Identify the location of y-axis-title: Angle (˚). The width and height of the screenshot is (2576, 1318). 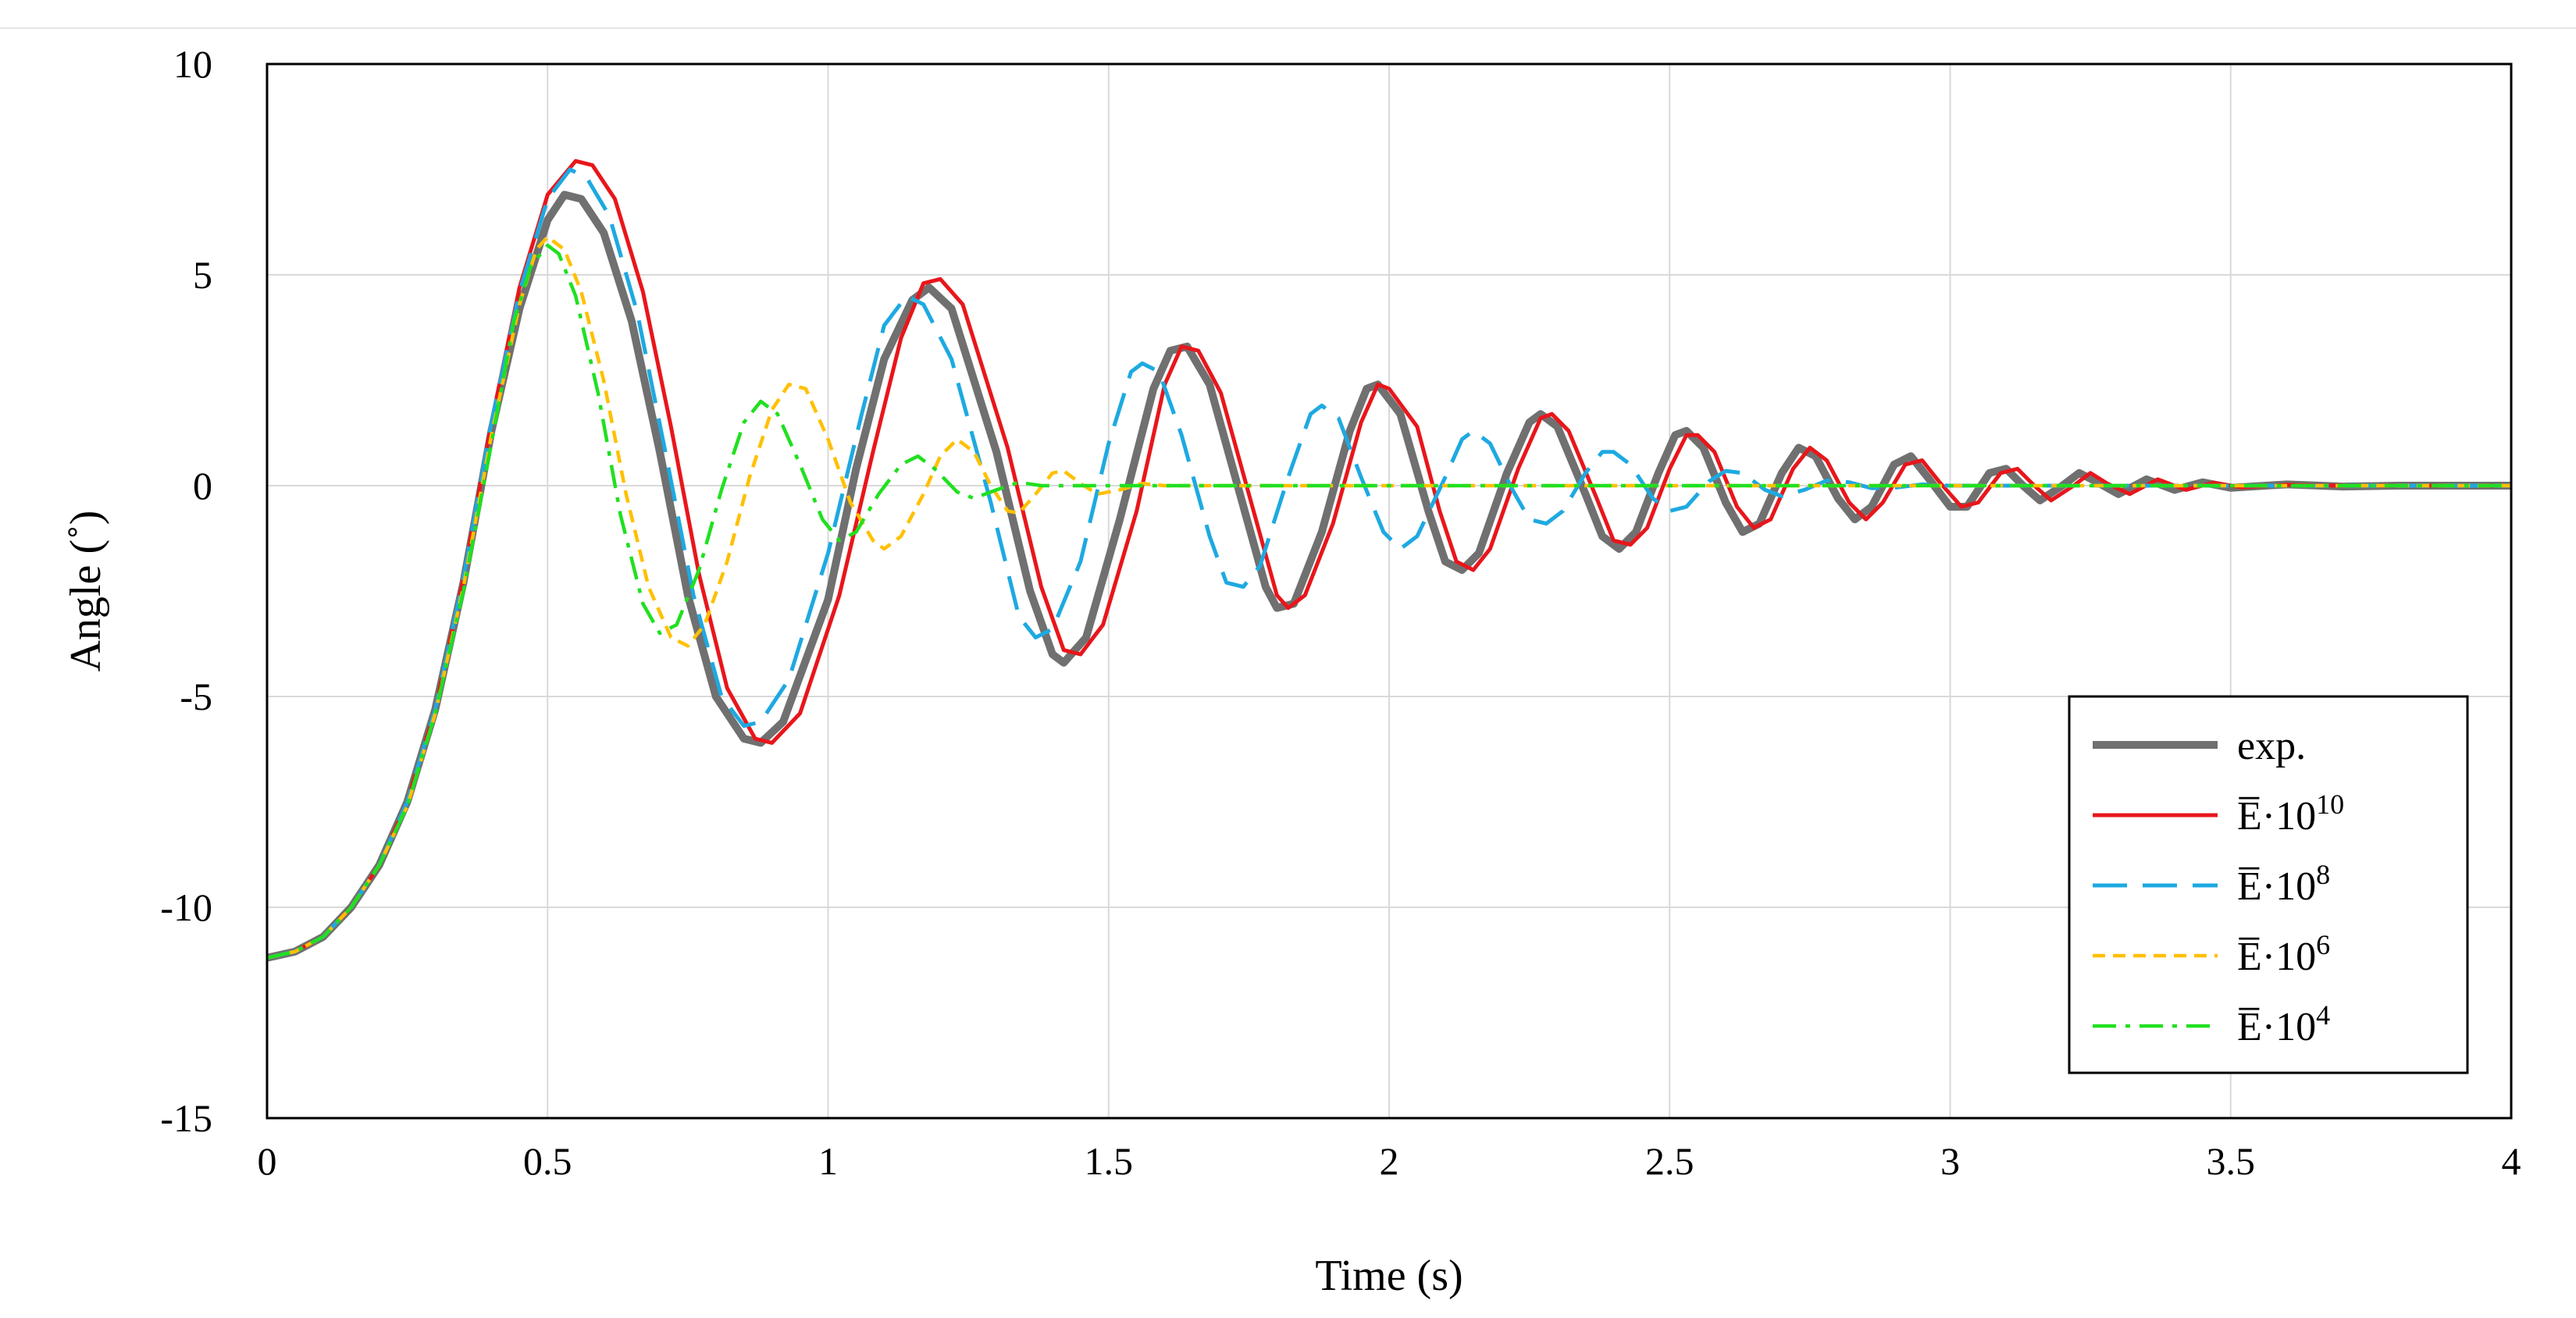
(86, 591).